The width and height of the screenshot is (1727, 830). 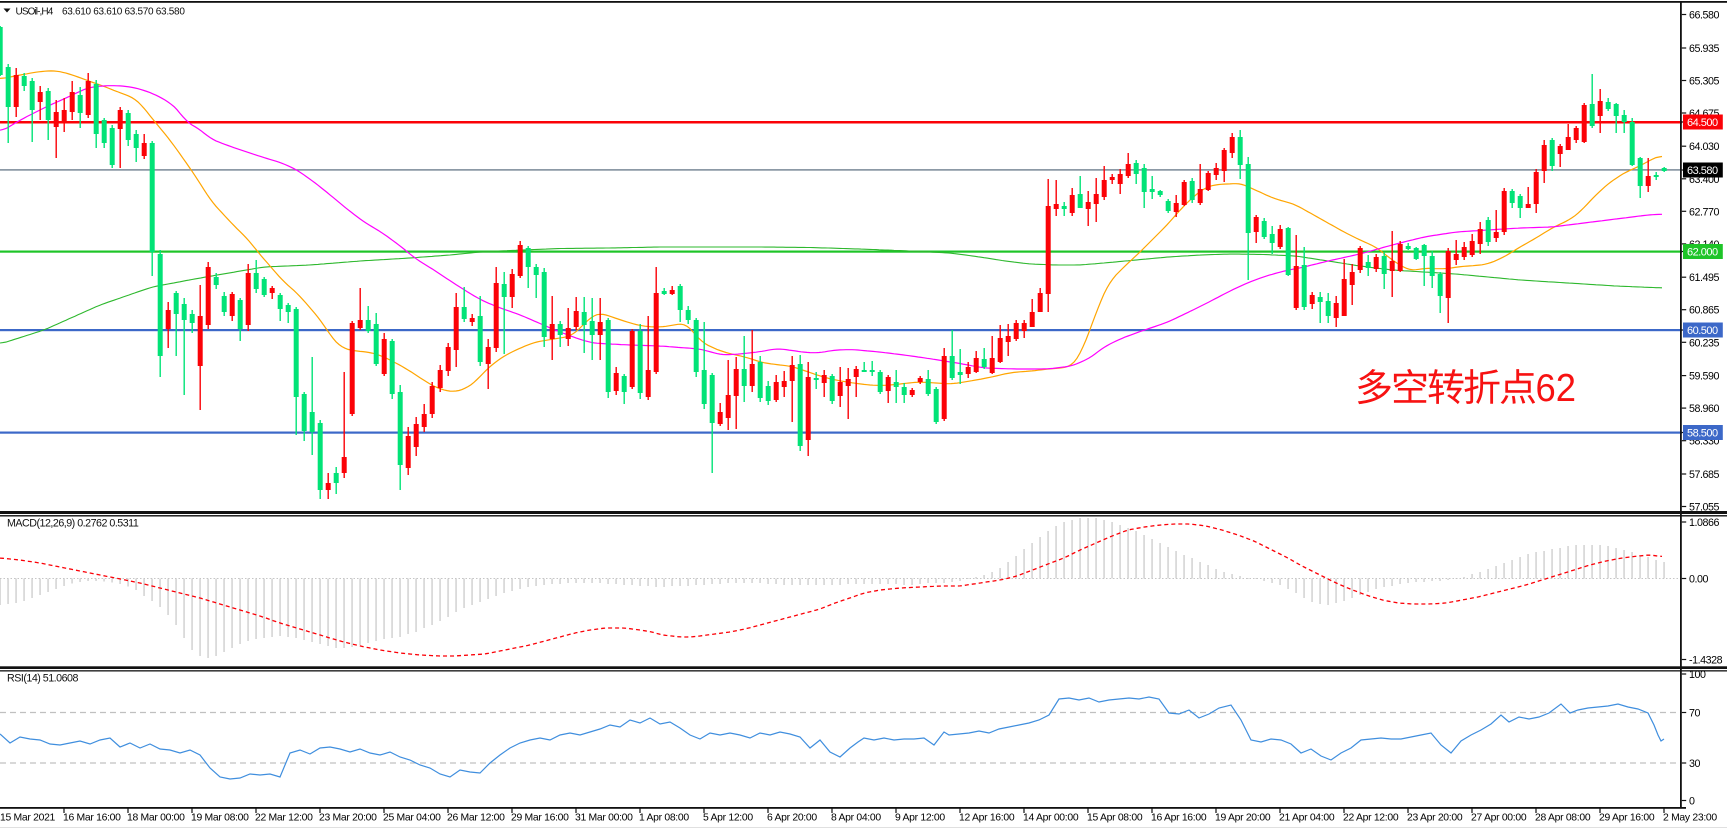 I want to click on svg-text: 18 Mar 00:00, so click(x=156, y=818).